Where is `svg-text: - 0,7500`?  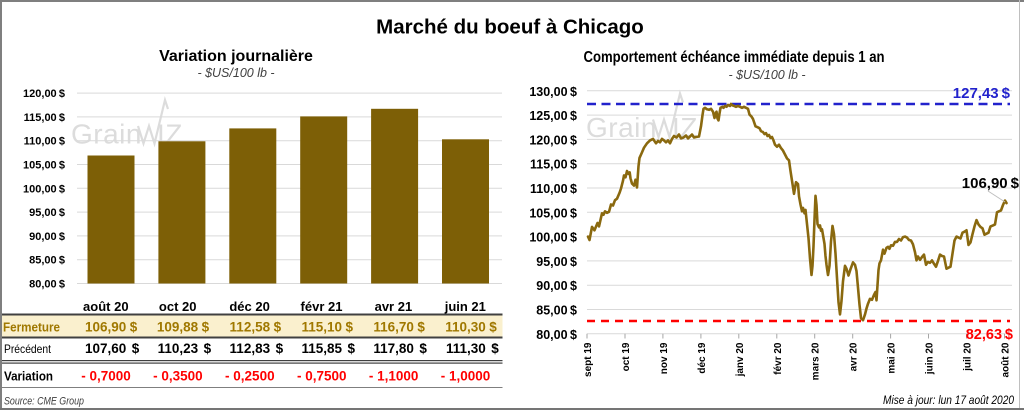 svg-text: - 0,7500 is located at coordinates (322, 376).